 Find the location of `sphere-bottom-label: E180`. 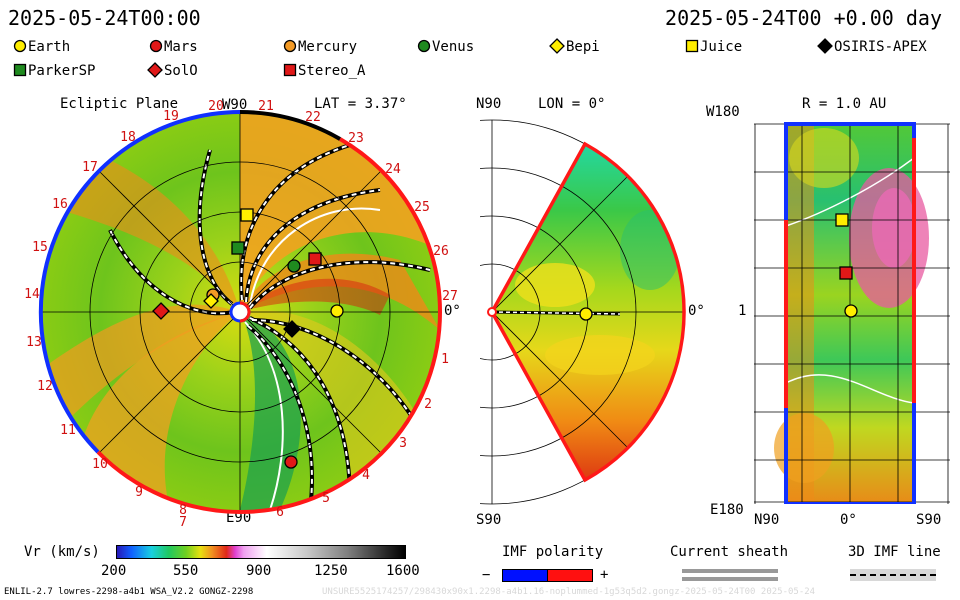

sphere-bottom-label: E180 is located at coordinates (727, 510).